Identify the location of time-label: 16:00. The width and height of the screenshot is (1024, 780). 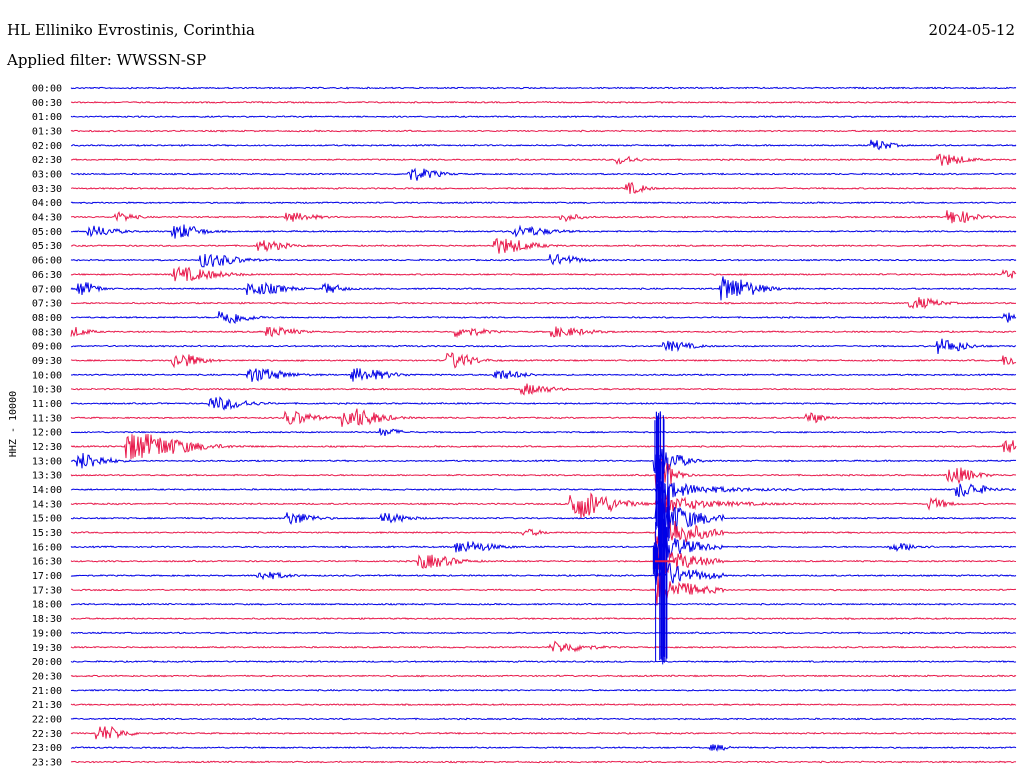
(47, 547).